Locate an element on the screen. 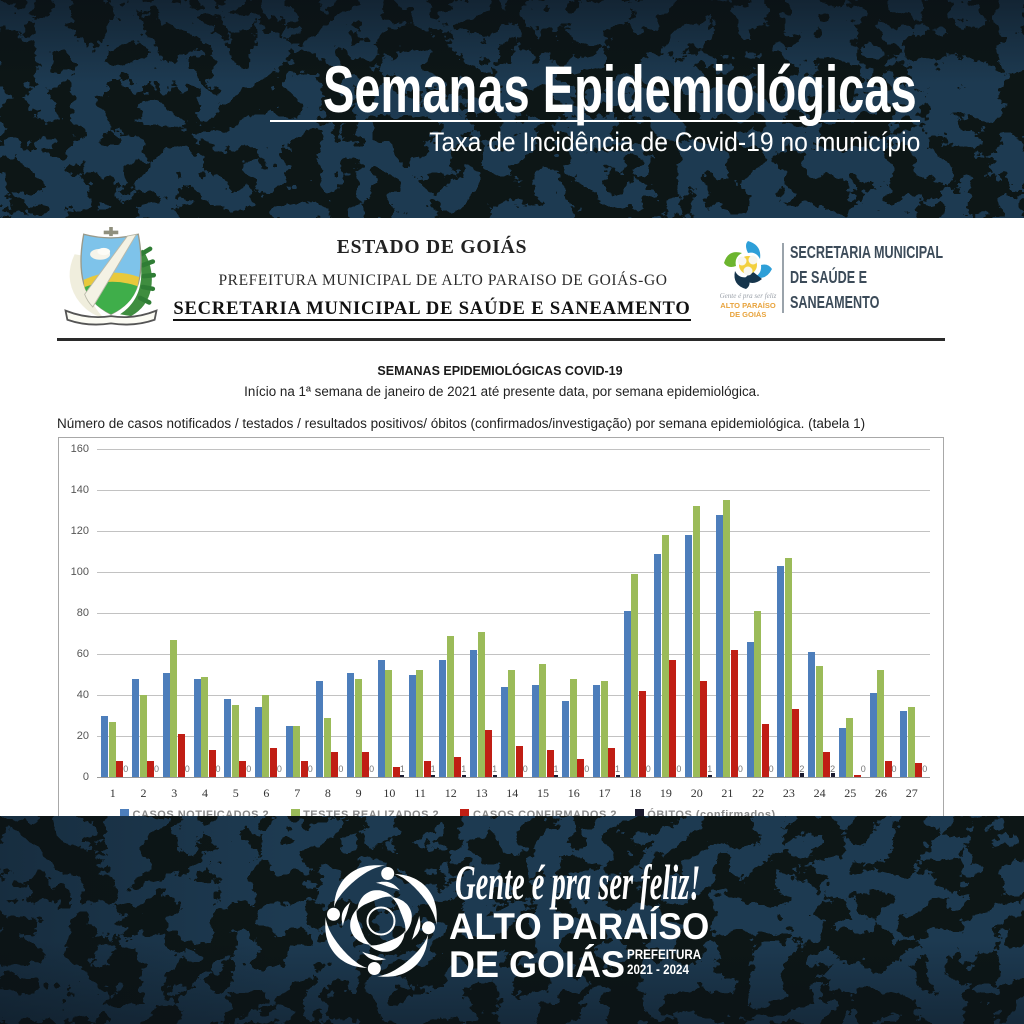 This screenshot has width=1024, height=1024. svg-text: Gente é pra ser feliz is located at coordinates (748, 296).